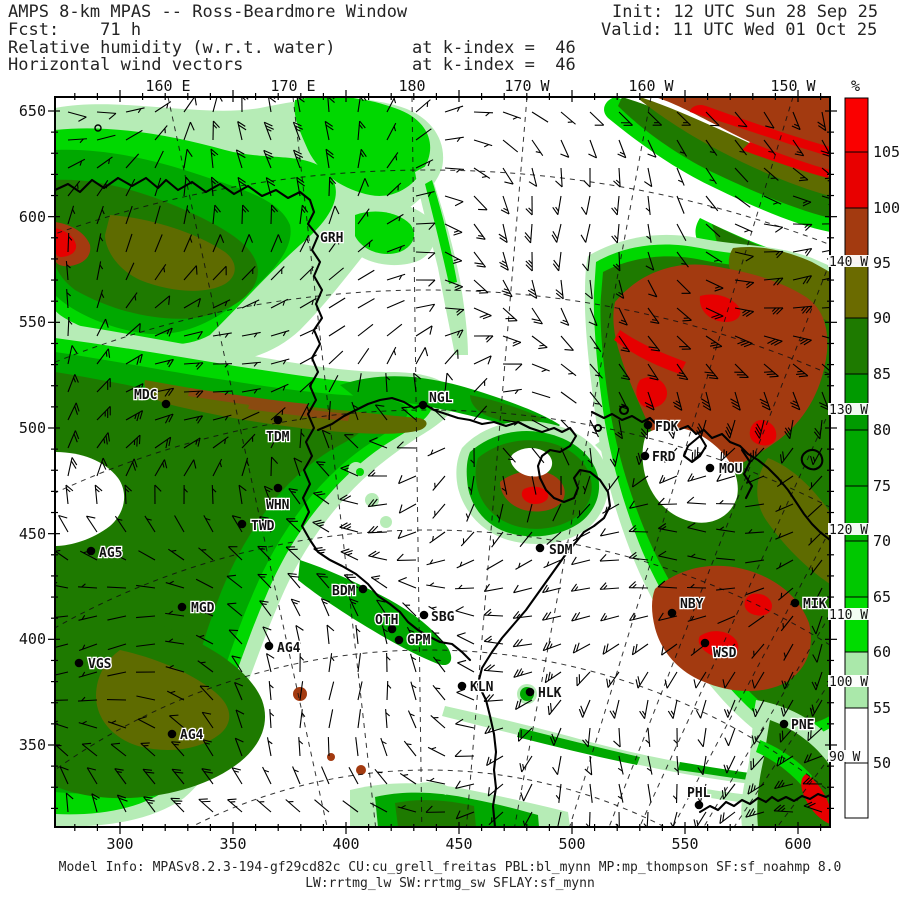 The image size is (900, 900). What do you see at coordinates (731, 469) in the screenshot?
I see `station-label: MOU` at bounding box center [731, 469].